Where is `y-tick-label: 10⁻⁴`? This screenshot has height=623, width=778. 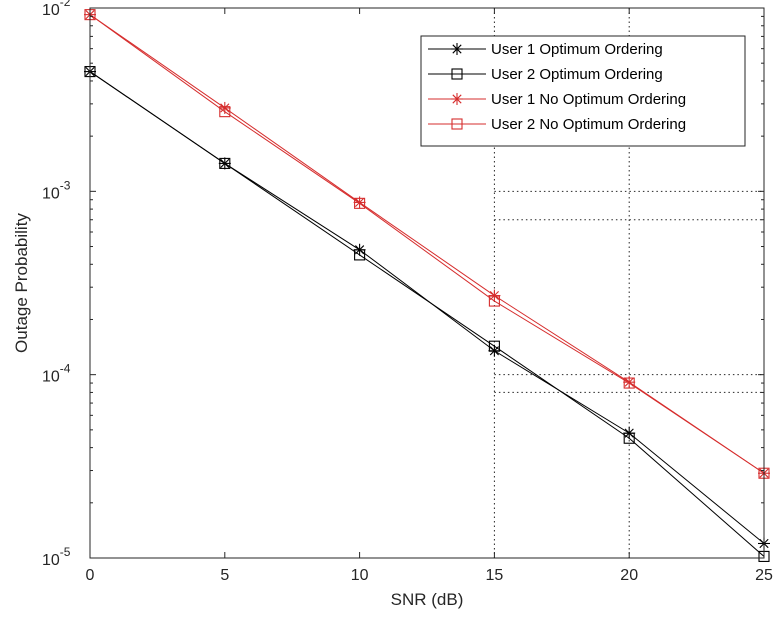 y-tick-label: 10⁻⁴ is located at coordinates (56, 374).